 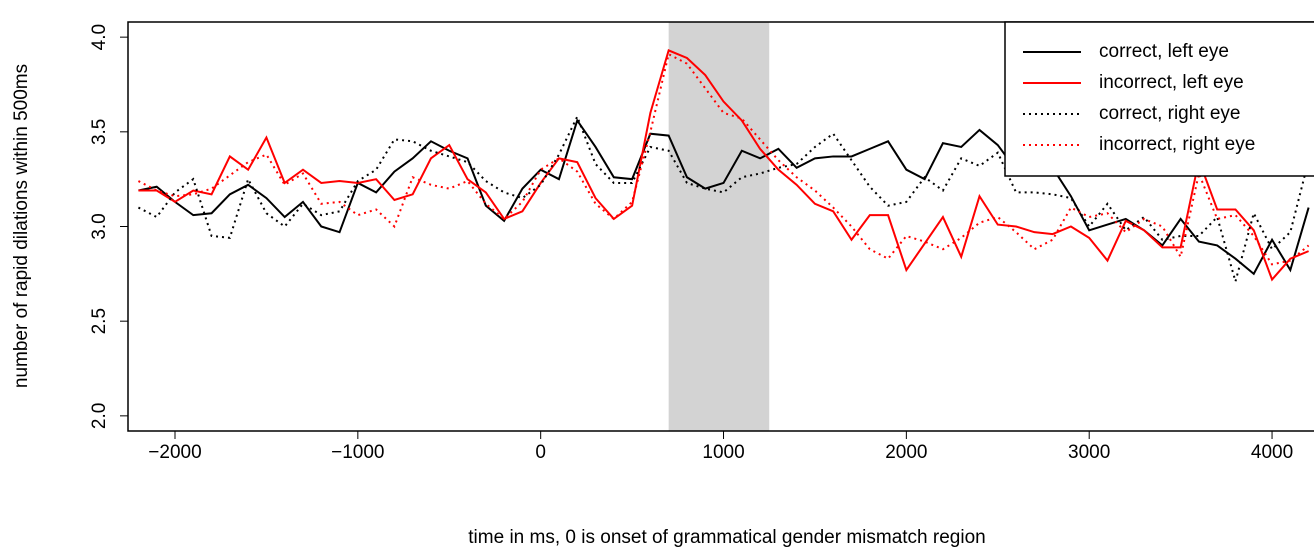 I want to click on y-tick-label: 2.0, so click(x=99, y=416).